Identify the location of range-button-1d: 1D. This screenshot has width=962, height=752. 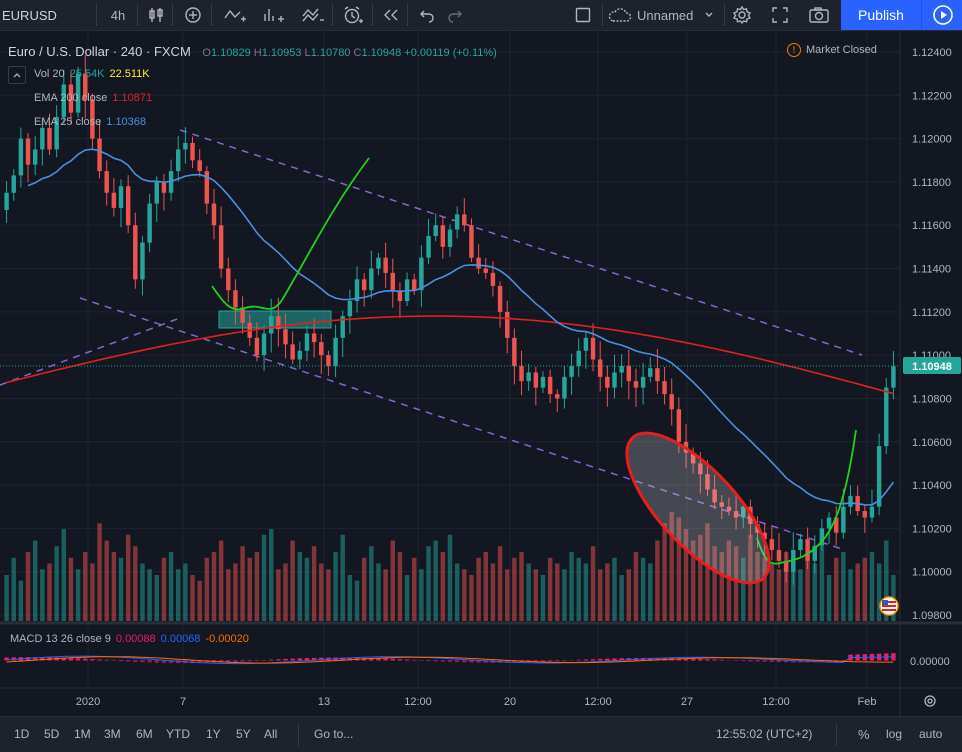
(22, 734).